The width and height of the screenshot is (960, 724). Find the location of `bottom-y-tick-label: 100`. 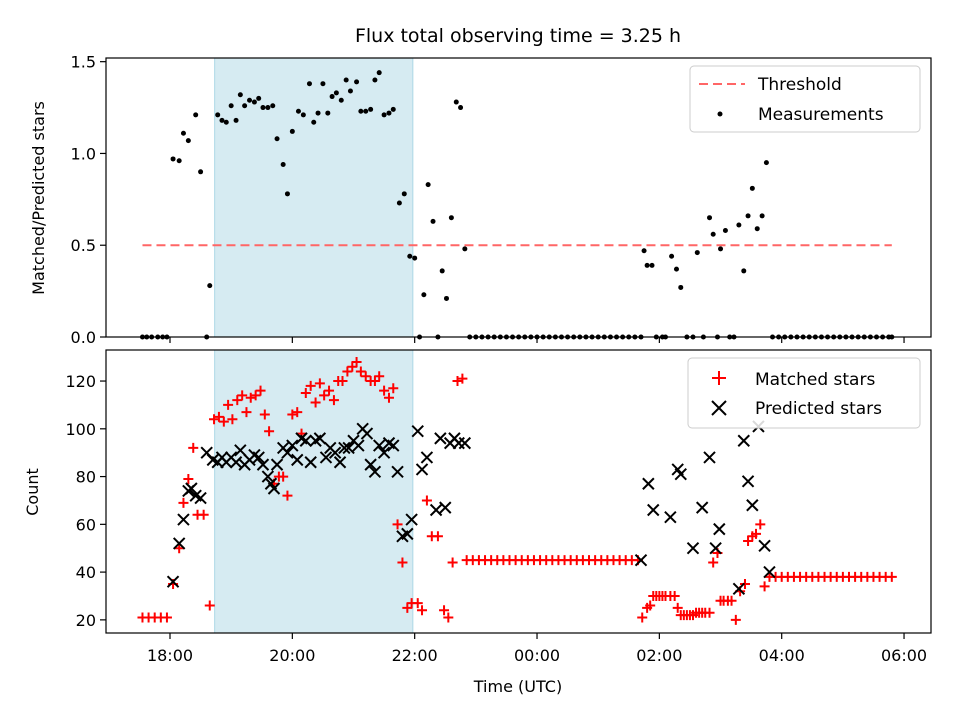

bottom-y-tick-label: 100 is located at coordinates (80, 429).